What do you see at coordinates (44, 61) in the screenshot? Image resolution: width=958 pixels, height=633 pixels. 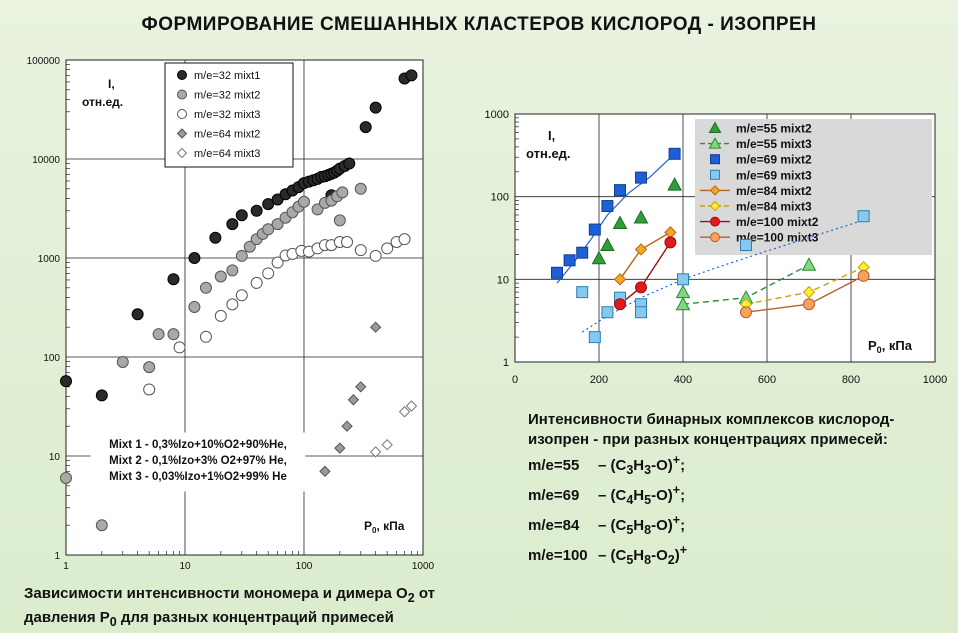 I see `y-tick-label: 100000` at bounding box center [44, 61].